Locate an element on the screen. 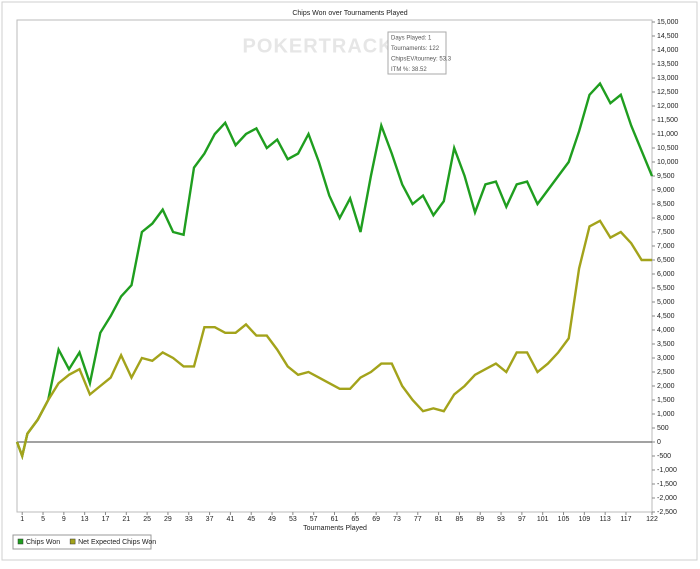  y-tick-label: 15,000 is located at coordinates (668, 22).